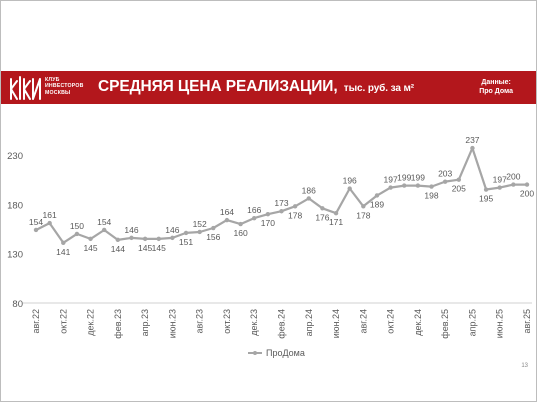 The height and width of the screenshot is (402, 537). Describe the element at coordinates (172, 323) in the screenshot. I see `x-tick-label: июн.23` at that location.